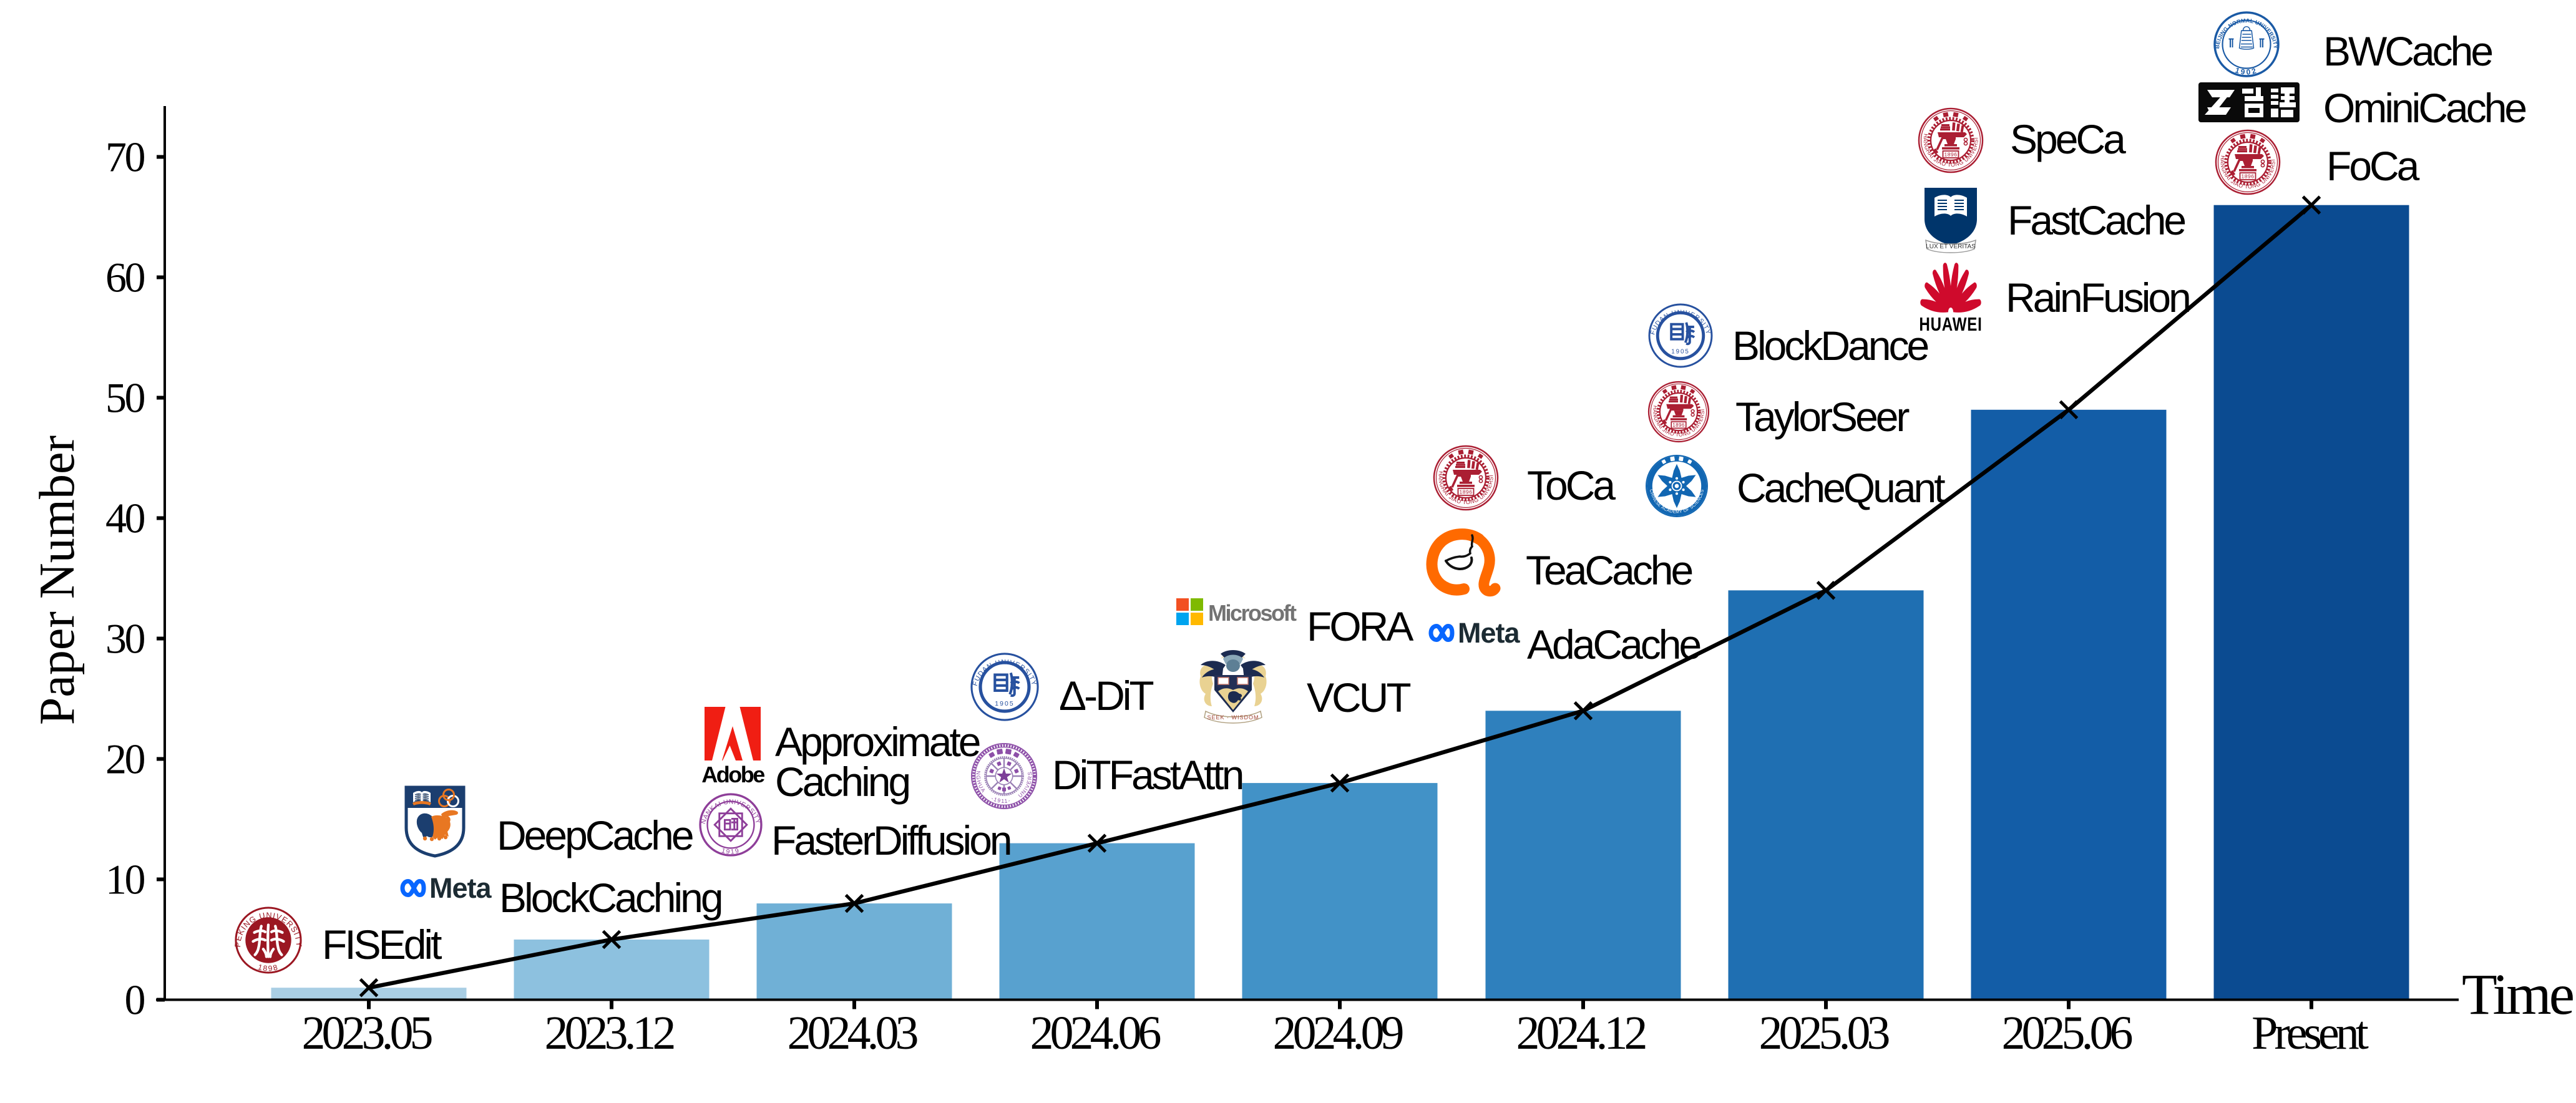  I want to click on svg-text: 70, so click(125, 157).